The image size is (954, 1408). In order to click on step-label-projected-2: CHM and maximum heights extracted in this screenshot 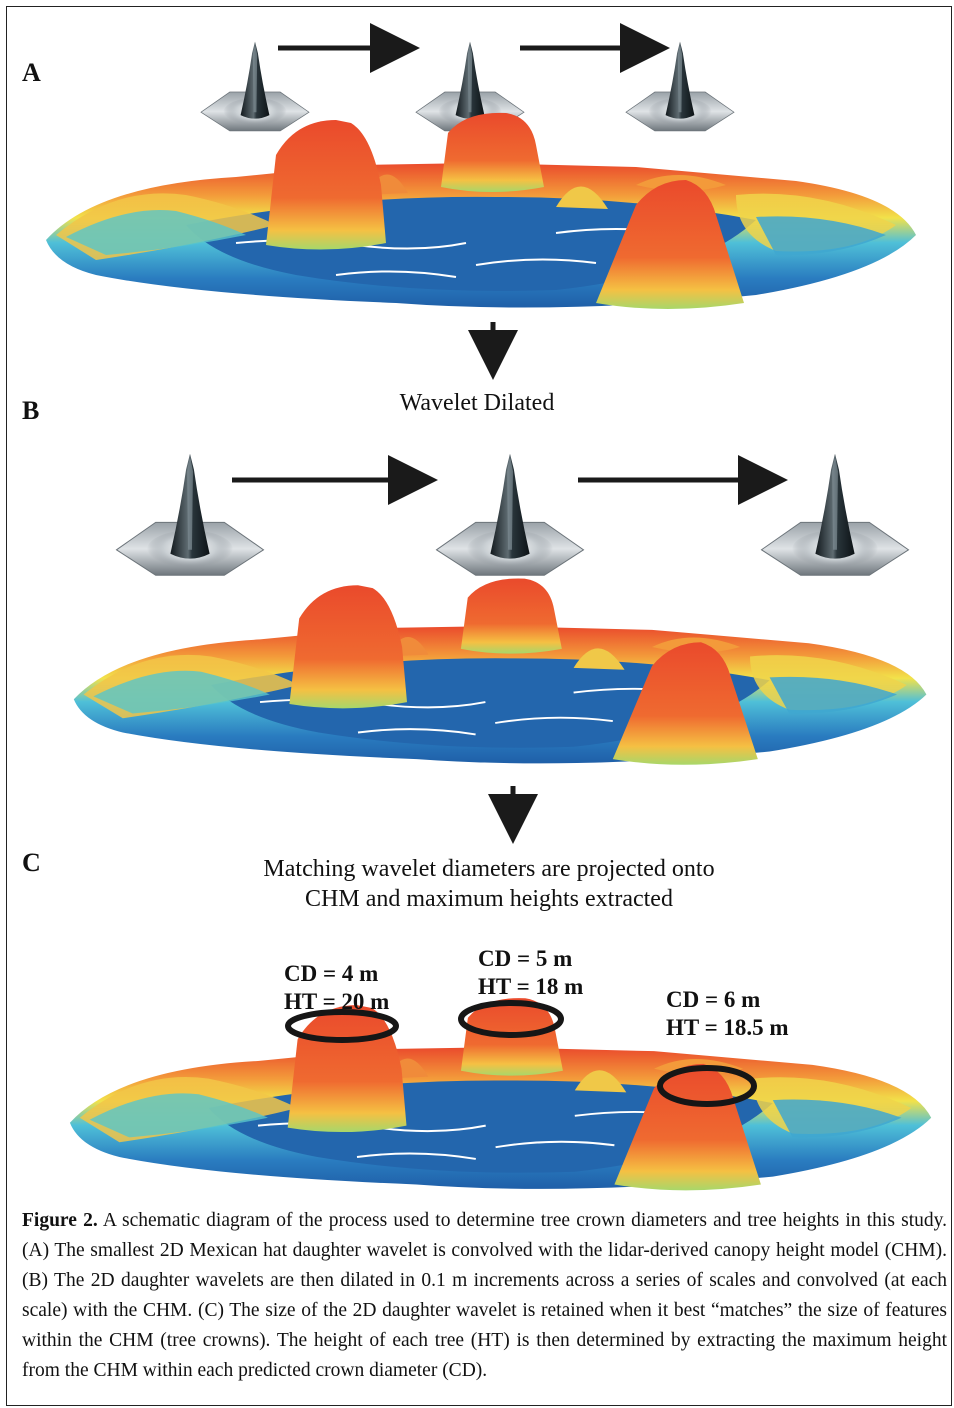, I will do `click(489, 899)`.